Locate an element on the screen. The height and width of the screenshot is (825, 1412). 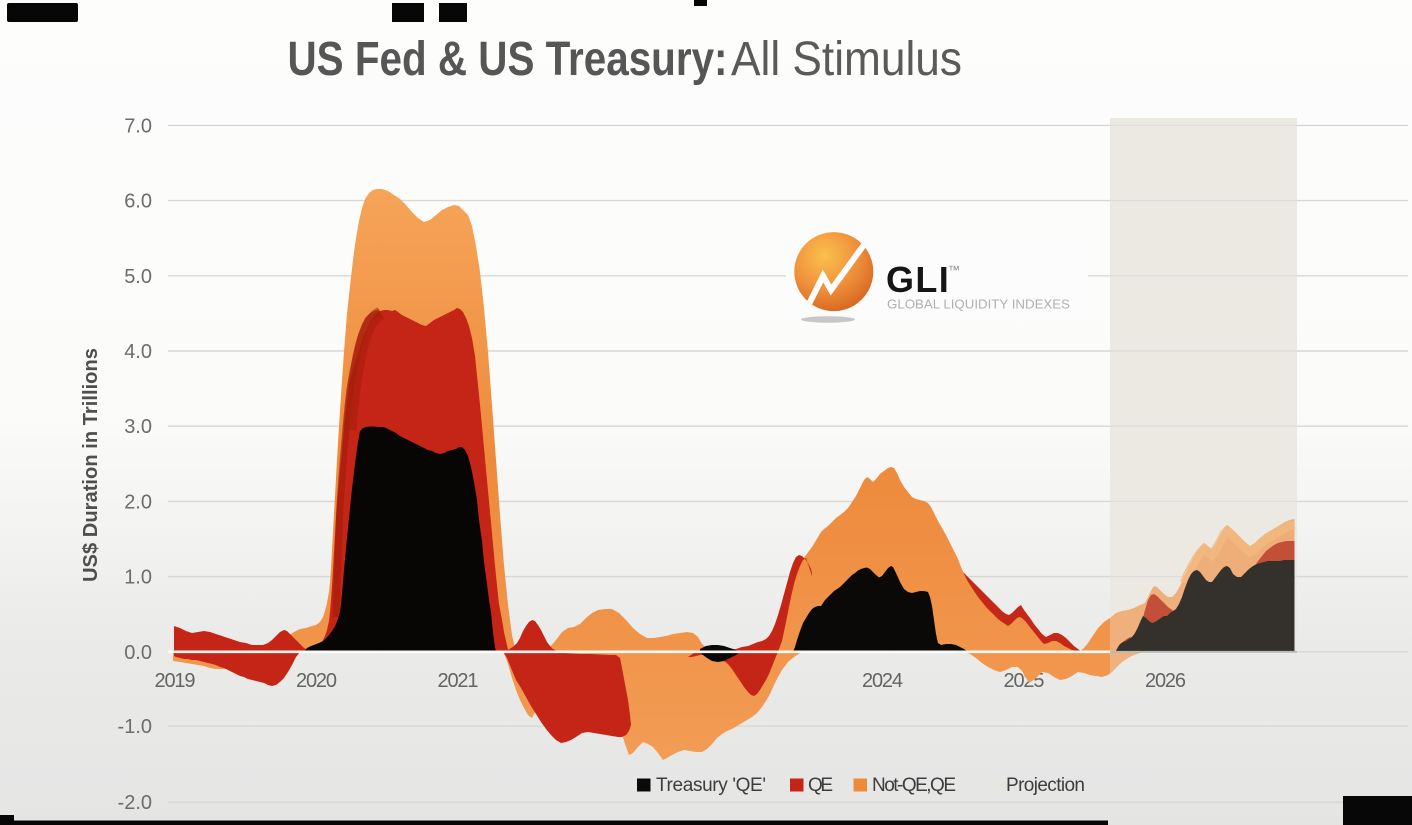
svg-text: 4.0 is located at coordinates (138, 352).